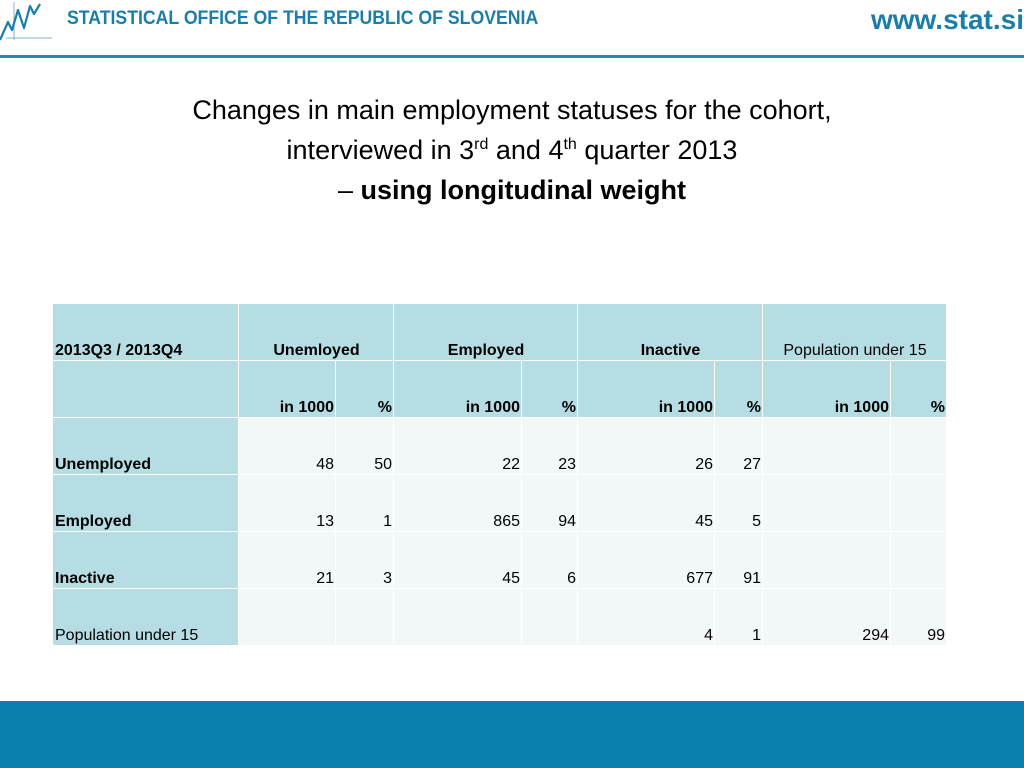  Describe the element at coordinates (380, 150) in the screenshot. I see `title-text: interviewed in 3` at that location.